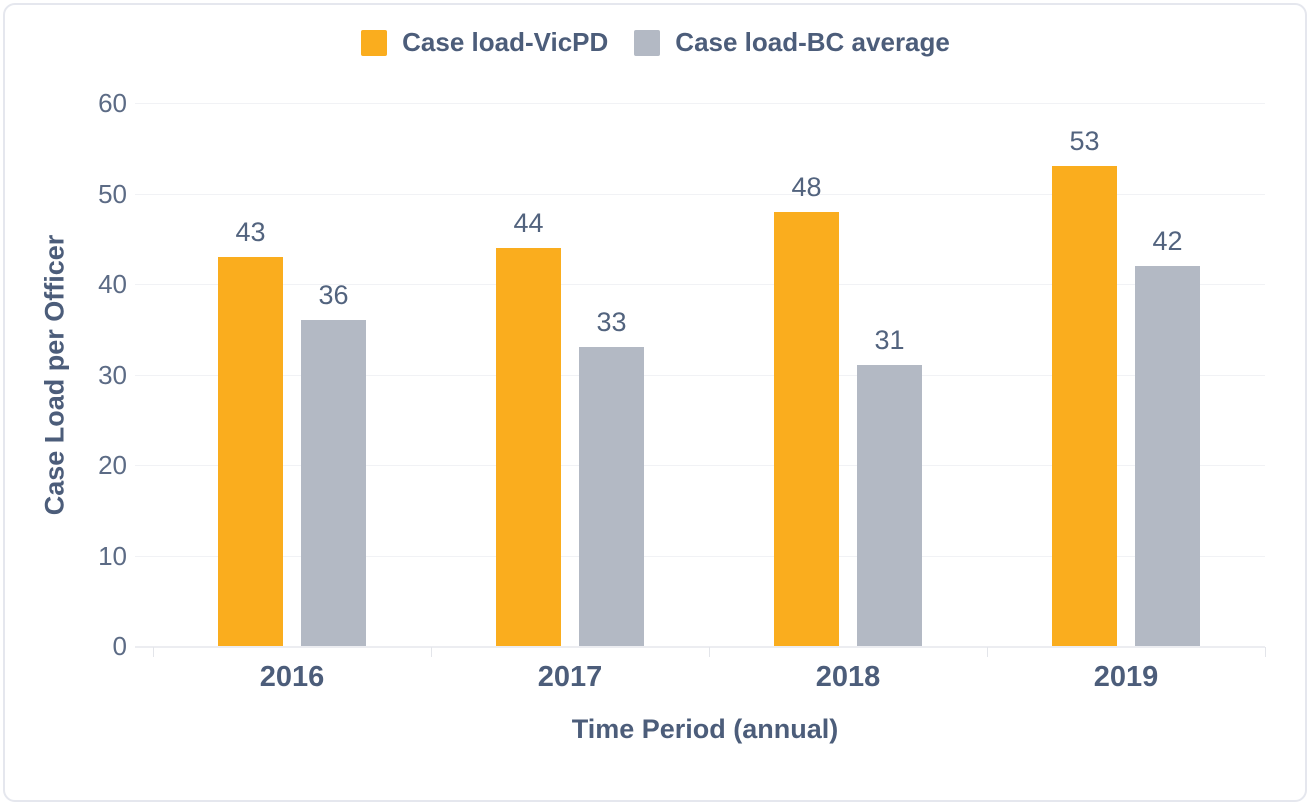  Describe the element at coordinates (119, 646) in the screenshot. I see `y-tick-label-0: 0` at that location.